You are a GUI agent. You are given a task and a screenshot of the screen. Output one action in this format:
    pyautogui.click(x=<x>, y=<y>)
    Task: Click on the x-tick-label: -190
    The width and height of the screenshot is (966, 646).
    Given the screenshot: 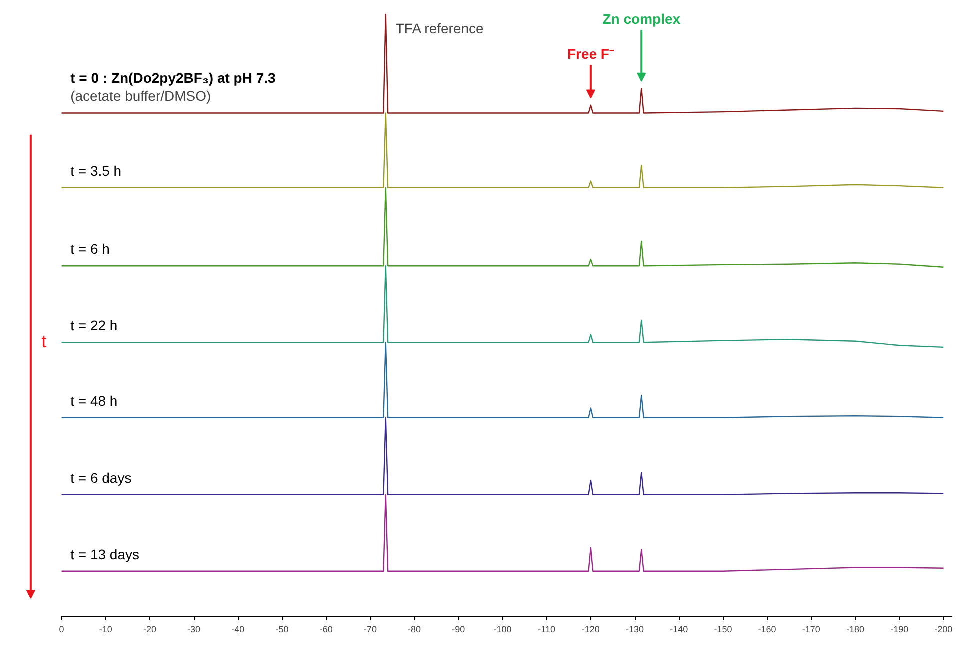 What is the action you would take?
    pyautogui.click(x=899, y=629)
    